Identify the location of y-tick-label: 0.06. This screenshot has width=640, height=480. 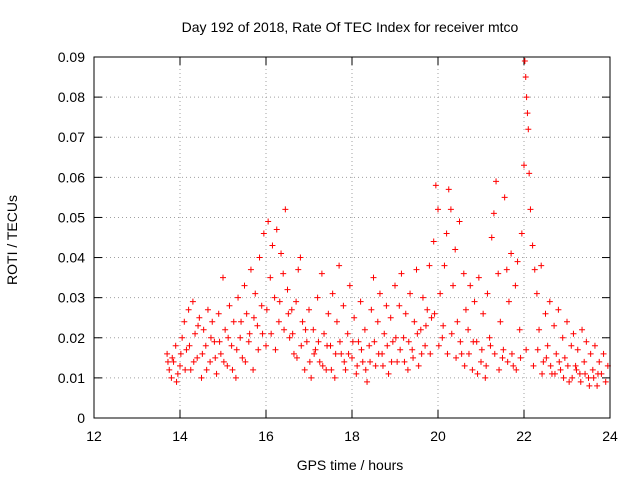
(71, 177).